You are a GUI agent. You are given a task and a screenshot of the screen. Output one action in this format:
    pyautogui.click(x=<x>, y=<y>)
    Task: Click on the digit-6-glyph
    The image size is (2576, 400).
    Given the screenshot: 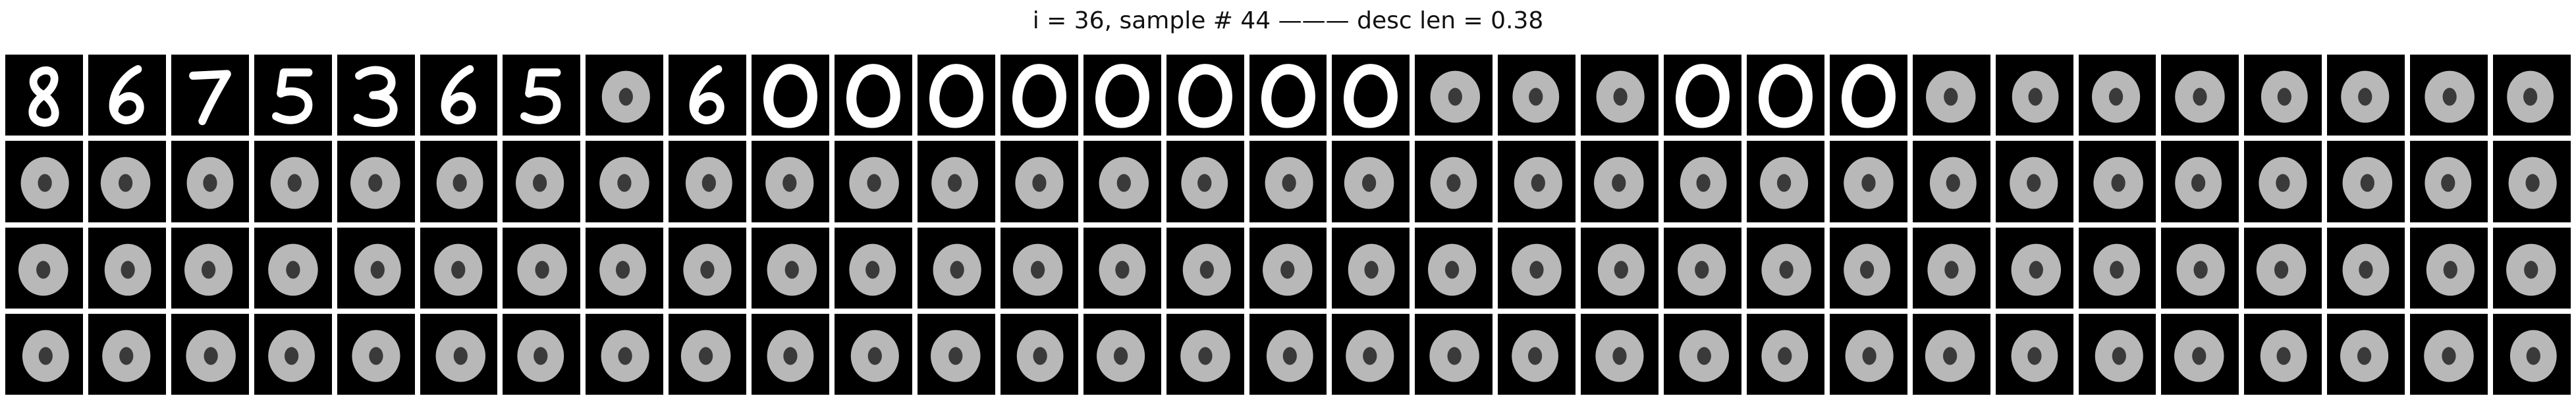 What is the action you would take?
    pyautogui.click(x=126, y=95)
    